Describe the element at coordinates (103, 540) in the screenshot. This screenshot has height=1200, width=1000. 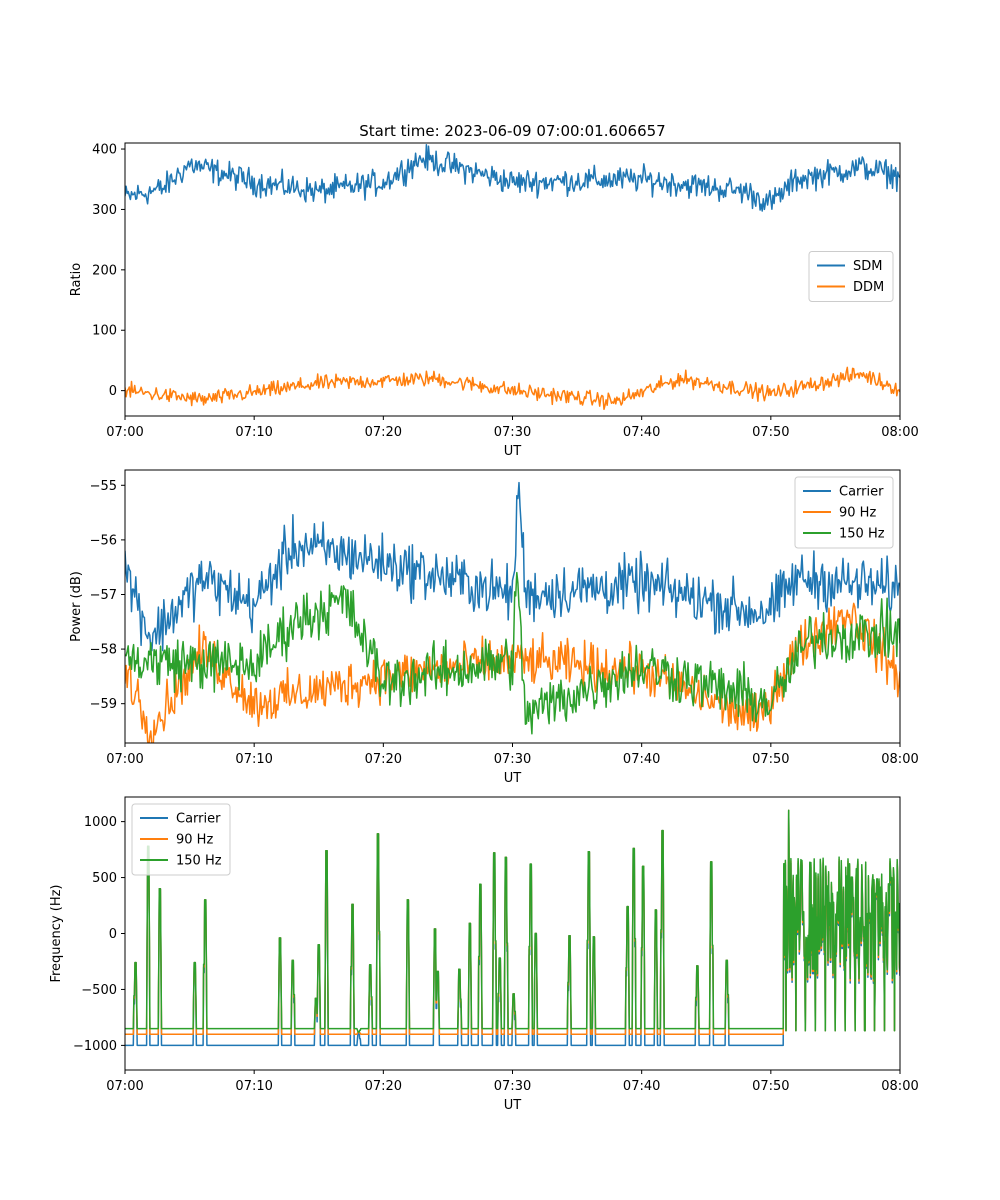
I see `y-tick-label: −56` at that location.